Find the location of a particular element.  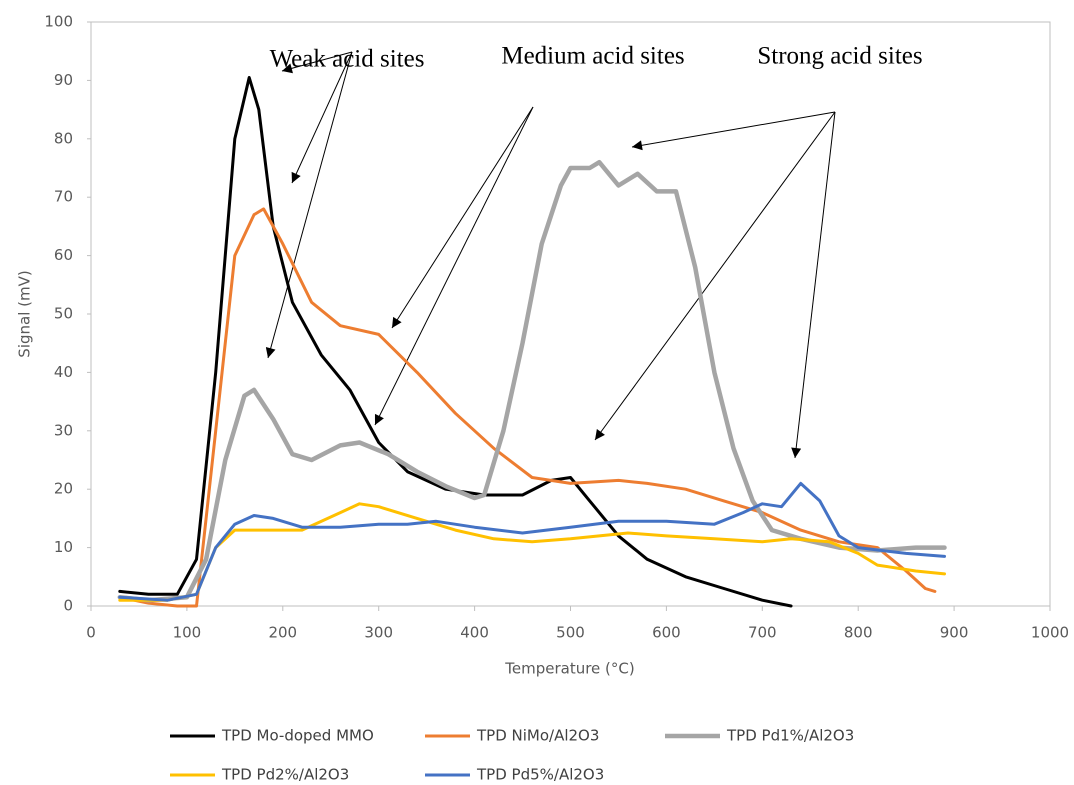

x-tick-label: 800 is located at coordinates (858, 633).